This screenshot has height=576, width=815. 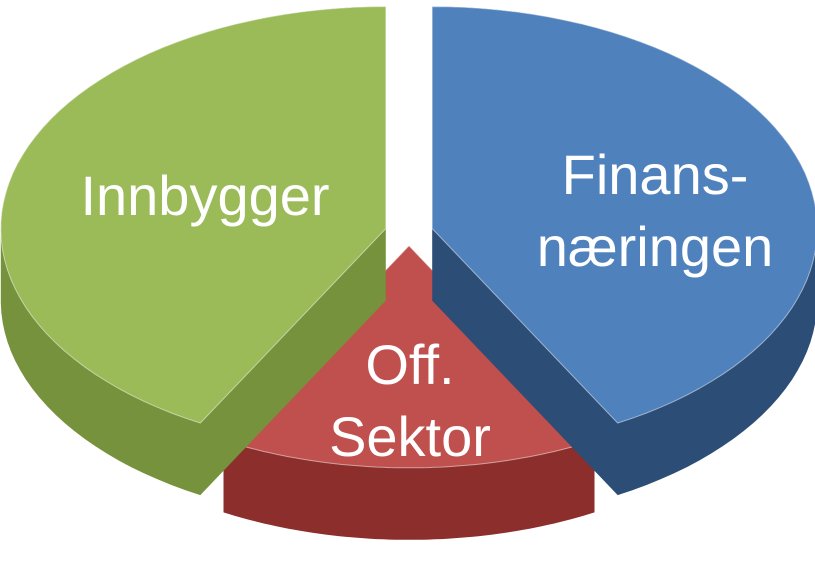 What do you see at coordinates (655, 210) in the screenshot?
I see `slice-label: Finans-næringen` at bounding box center [655, 210].